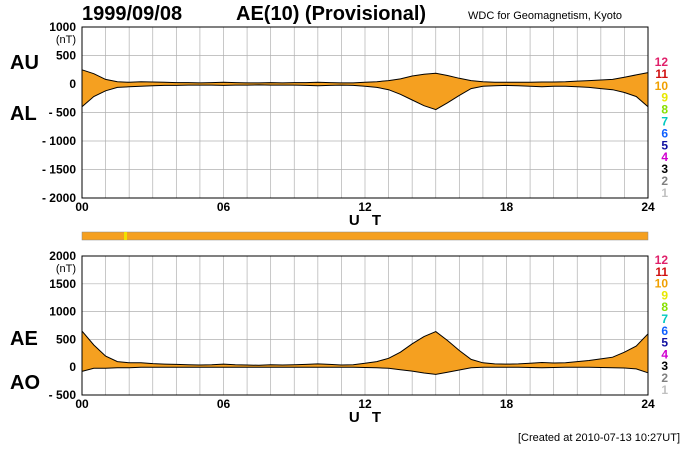 The width and height of the screenshot is (700, 450). What do you see at coordinates (59, 170) in the screenshot?
I see `y-tick-label: - 1500` at bounding box center [59, 170].